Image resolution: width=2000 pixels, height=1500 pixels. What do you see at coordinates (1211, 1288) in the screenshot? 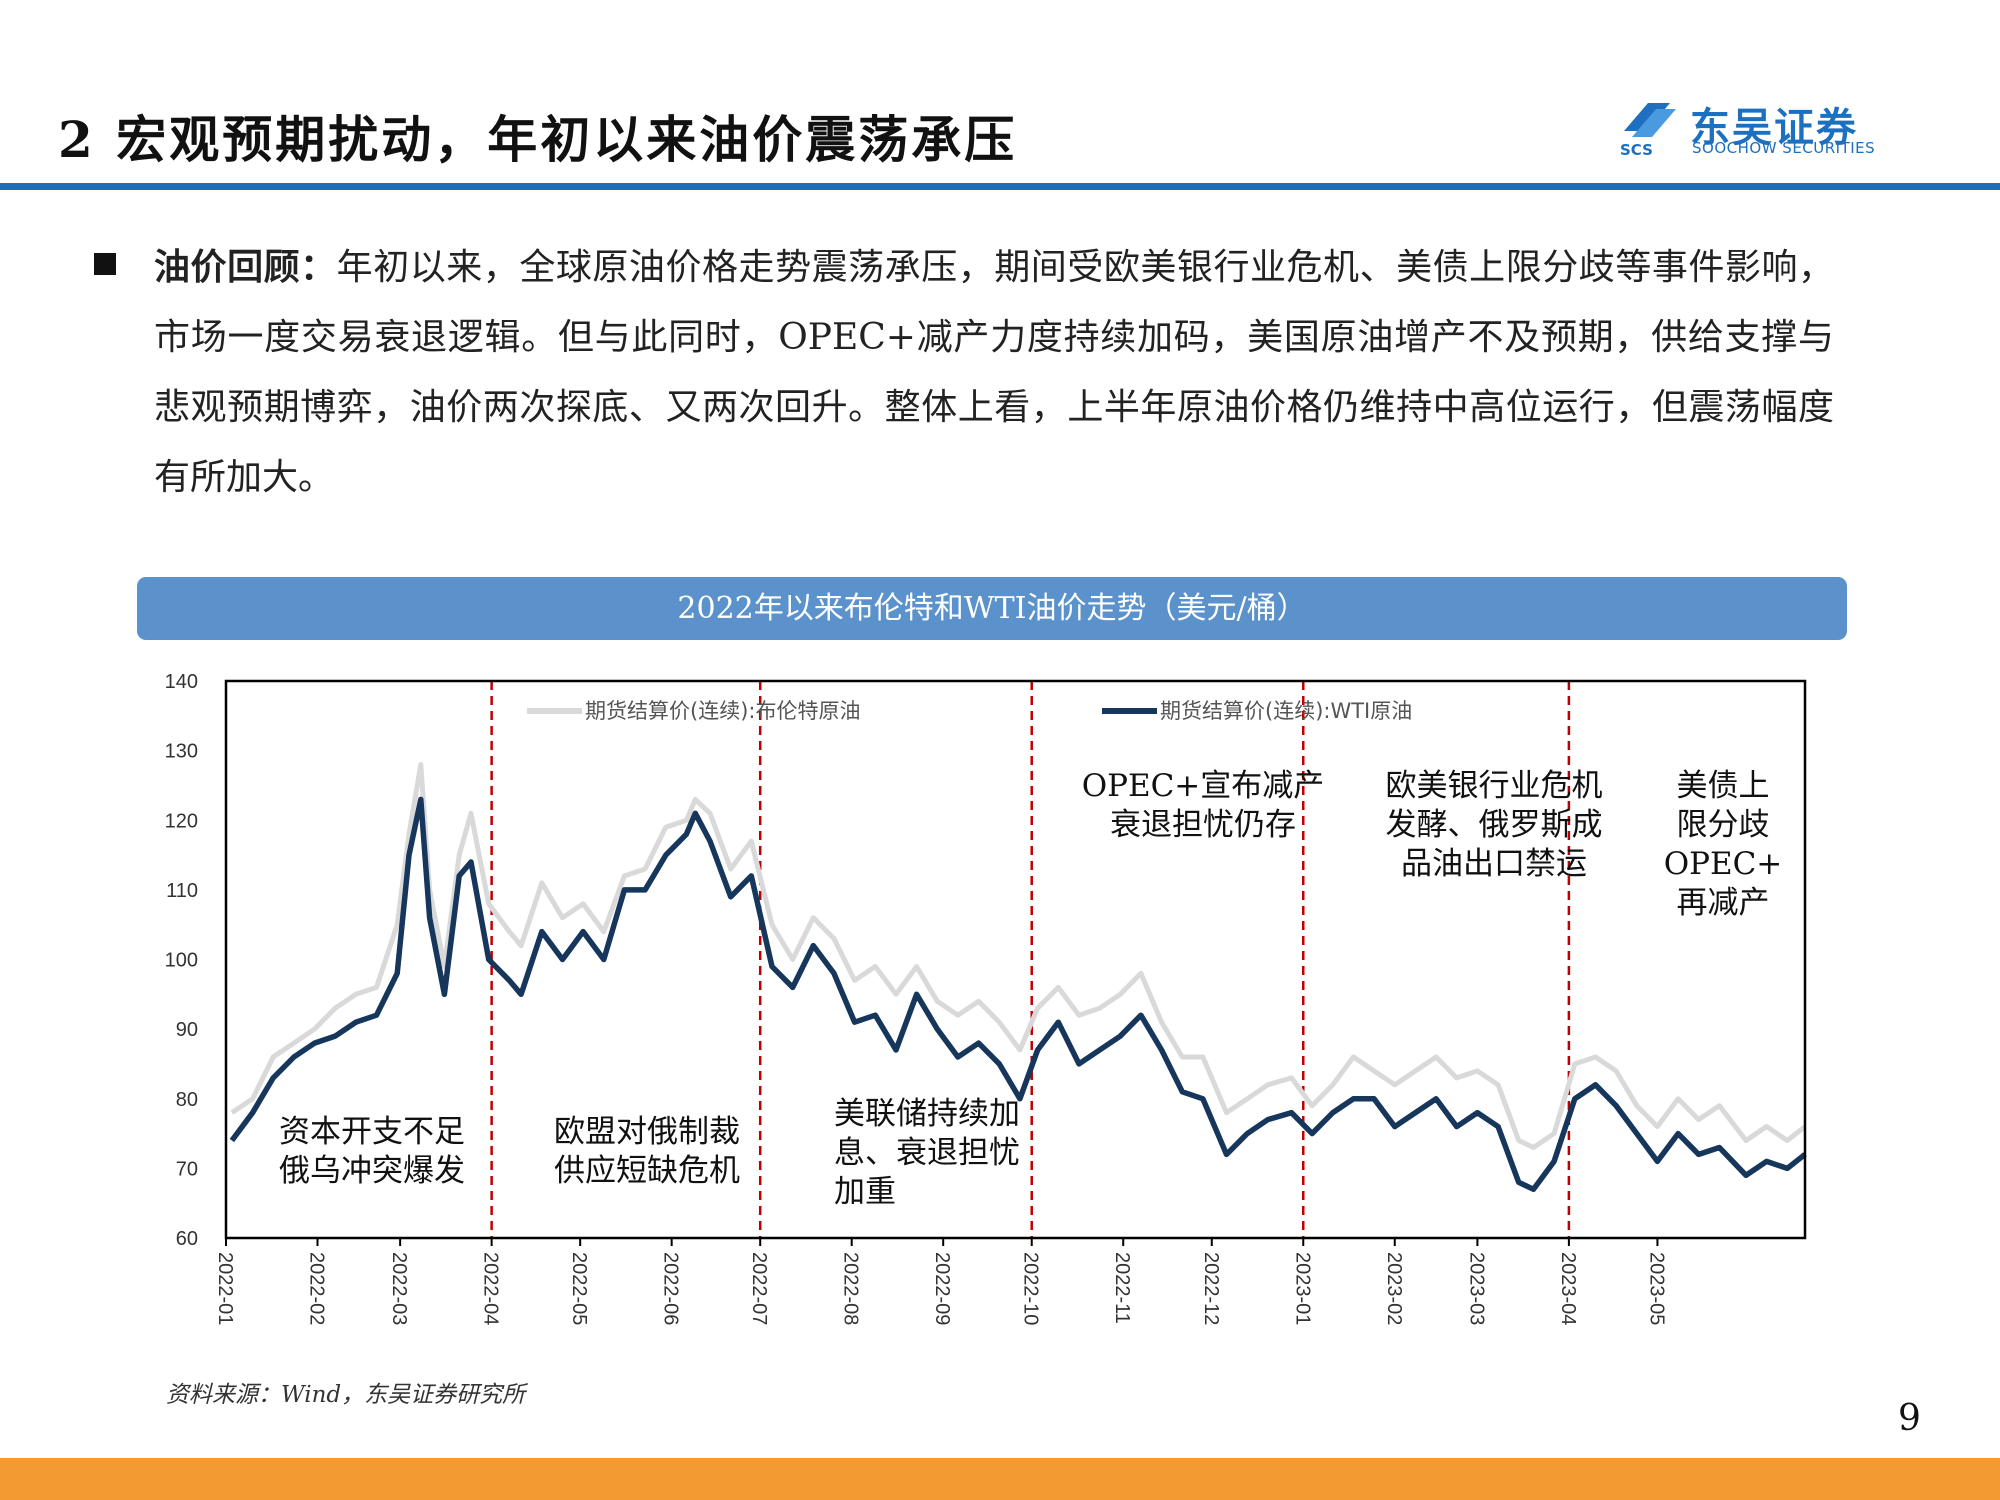
I see `x-tick-label: 2022-12` at bounding box center [1211, 1288].